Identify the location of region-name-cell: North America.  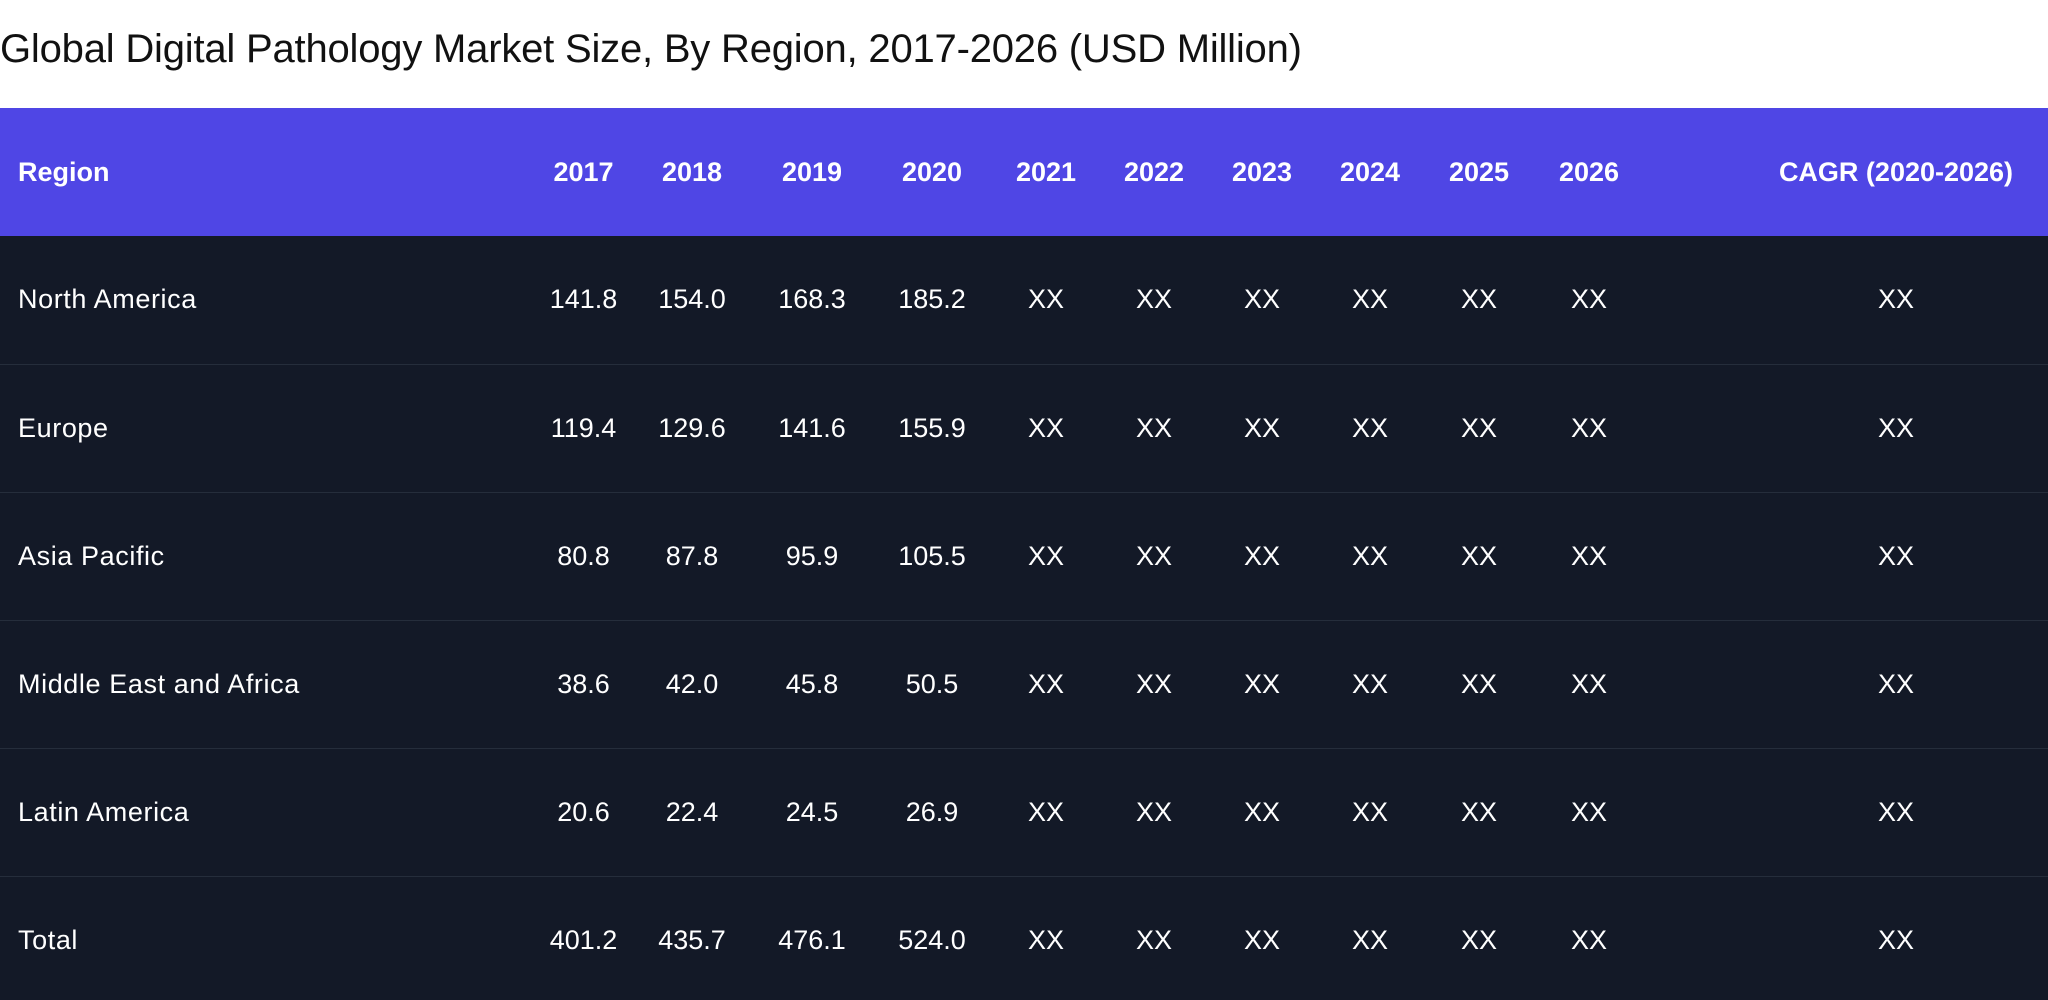
(107, 299).